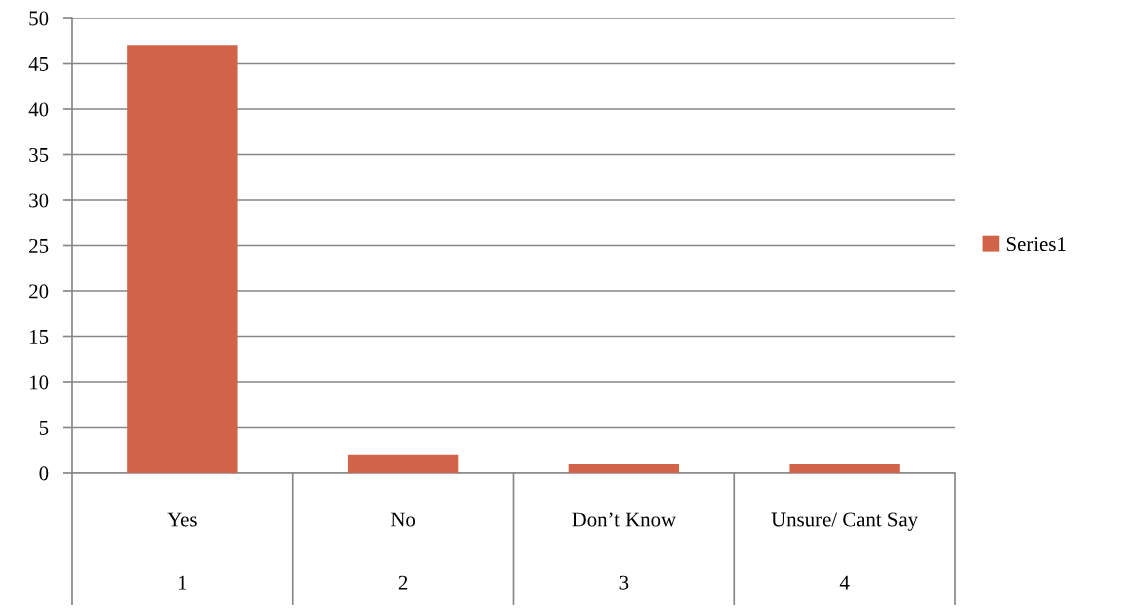 This screenshot has width=1123, height=611. I want to click on x-tick-label: Yes, so click(182, 519).